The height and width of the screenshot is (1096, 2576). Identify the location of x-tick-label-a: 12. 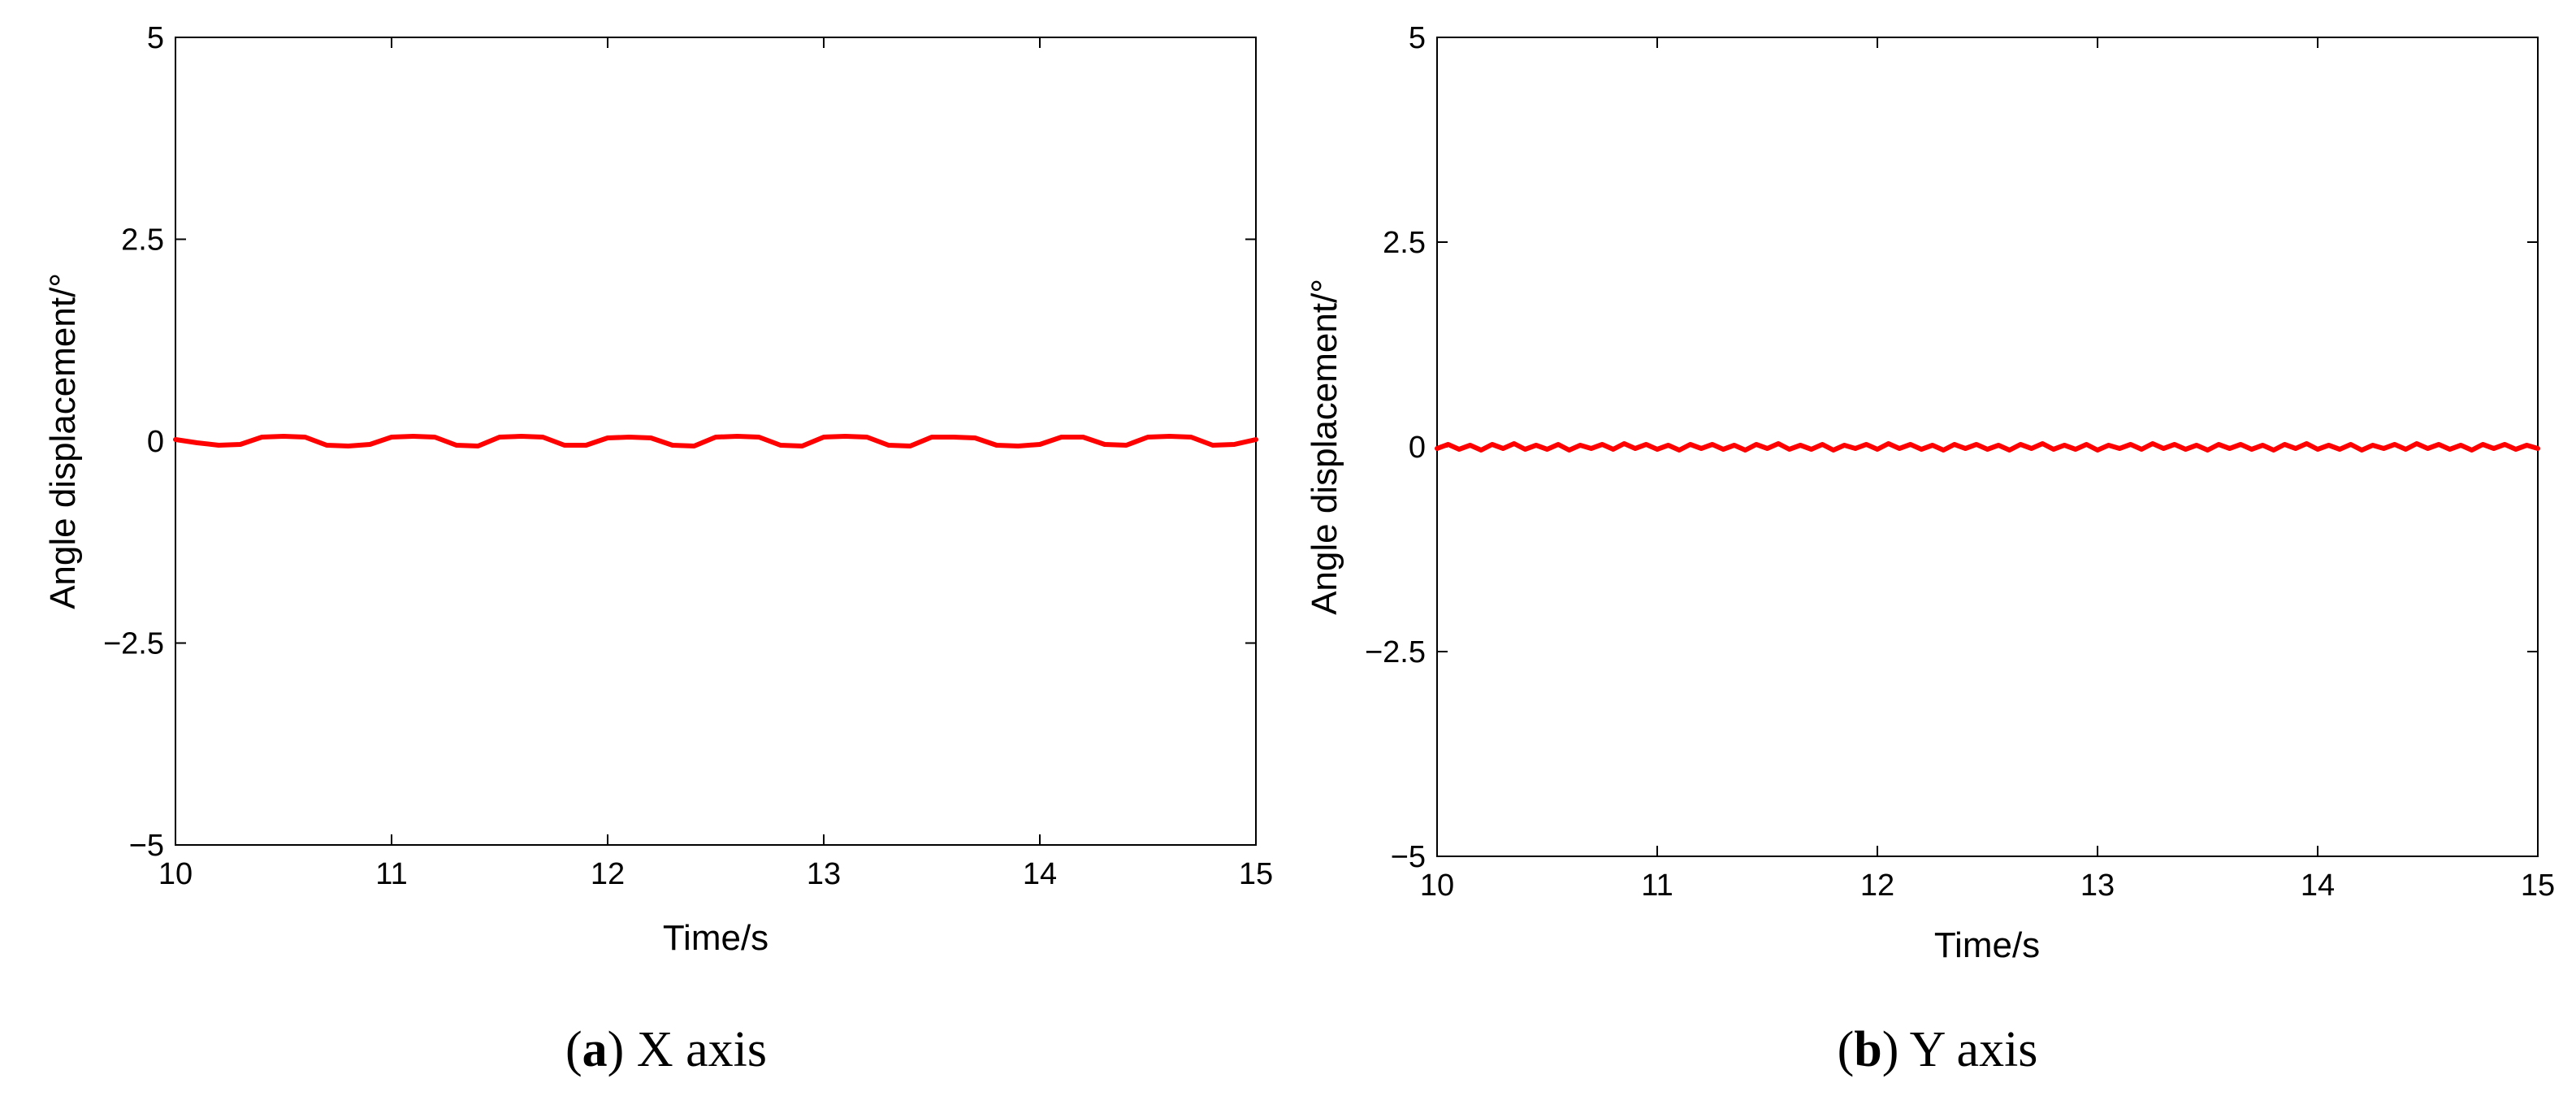
(608, 874).